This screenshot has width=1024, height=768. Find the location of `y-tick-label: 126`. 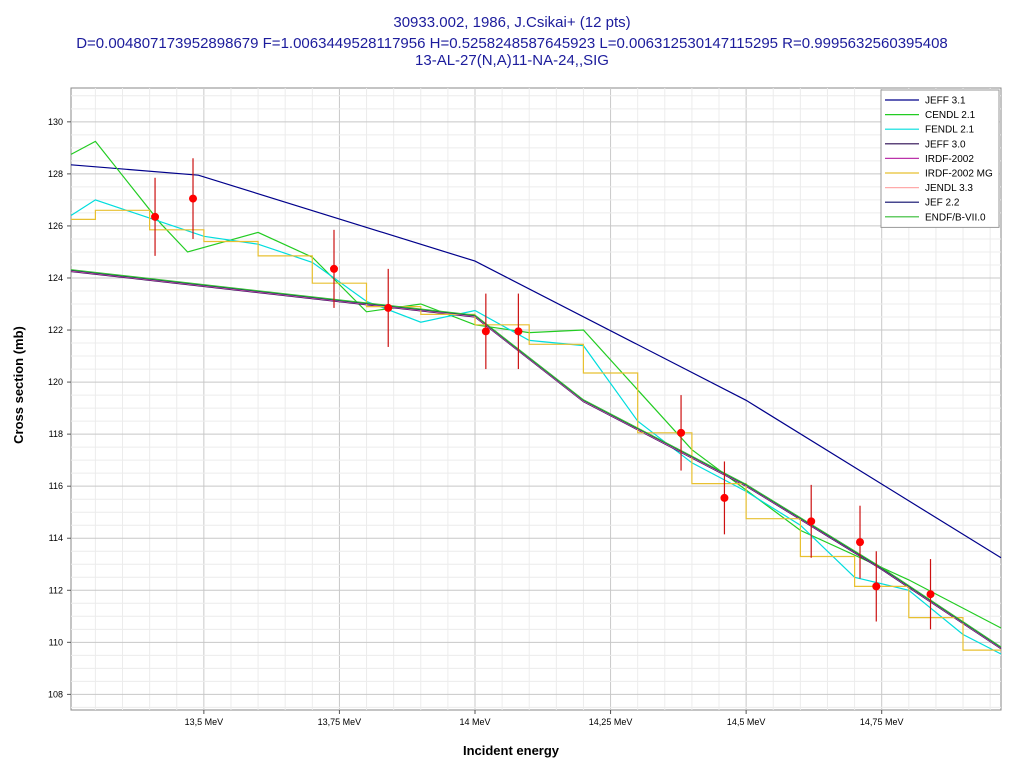

y-tick-label: 126 is located at coordinates (55, 226).